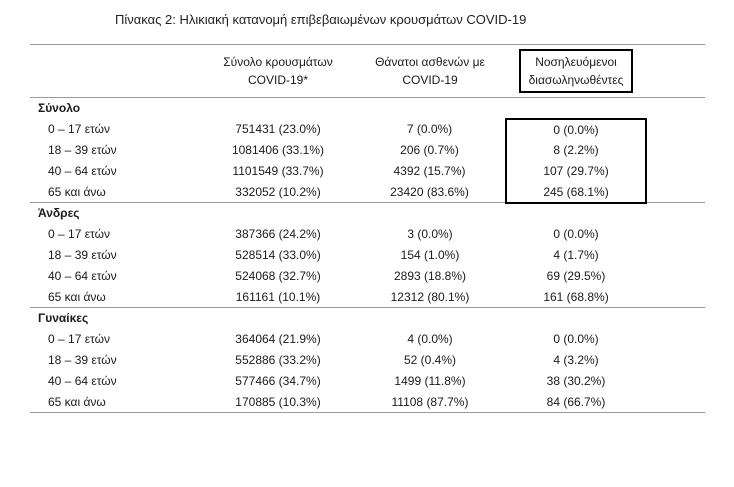 The image size is (734, 487). I want to click on cases-cell: 751431 (23.0%), so click(278, 129).